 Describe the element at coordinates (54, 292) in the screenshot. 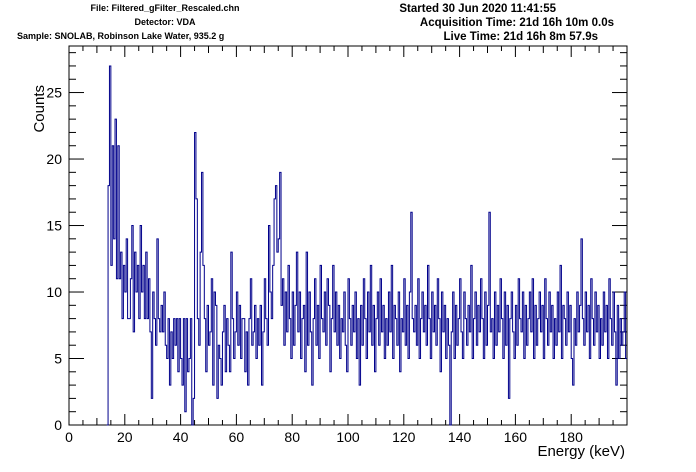

I see `y-tick-label: 10` at that location.